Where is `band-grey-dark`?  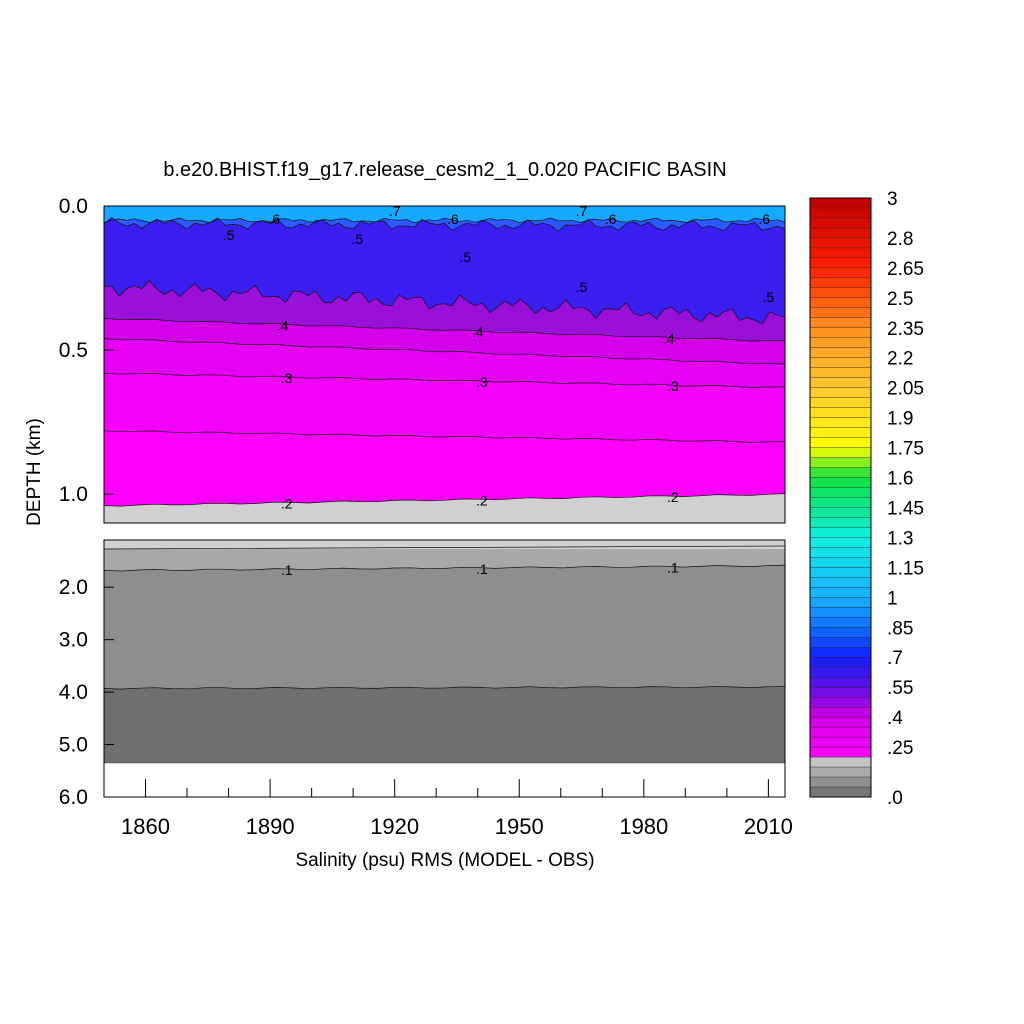 band-grey-dark is located at coordinates (444, 724).